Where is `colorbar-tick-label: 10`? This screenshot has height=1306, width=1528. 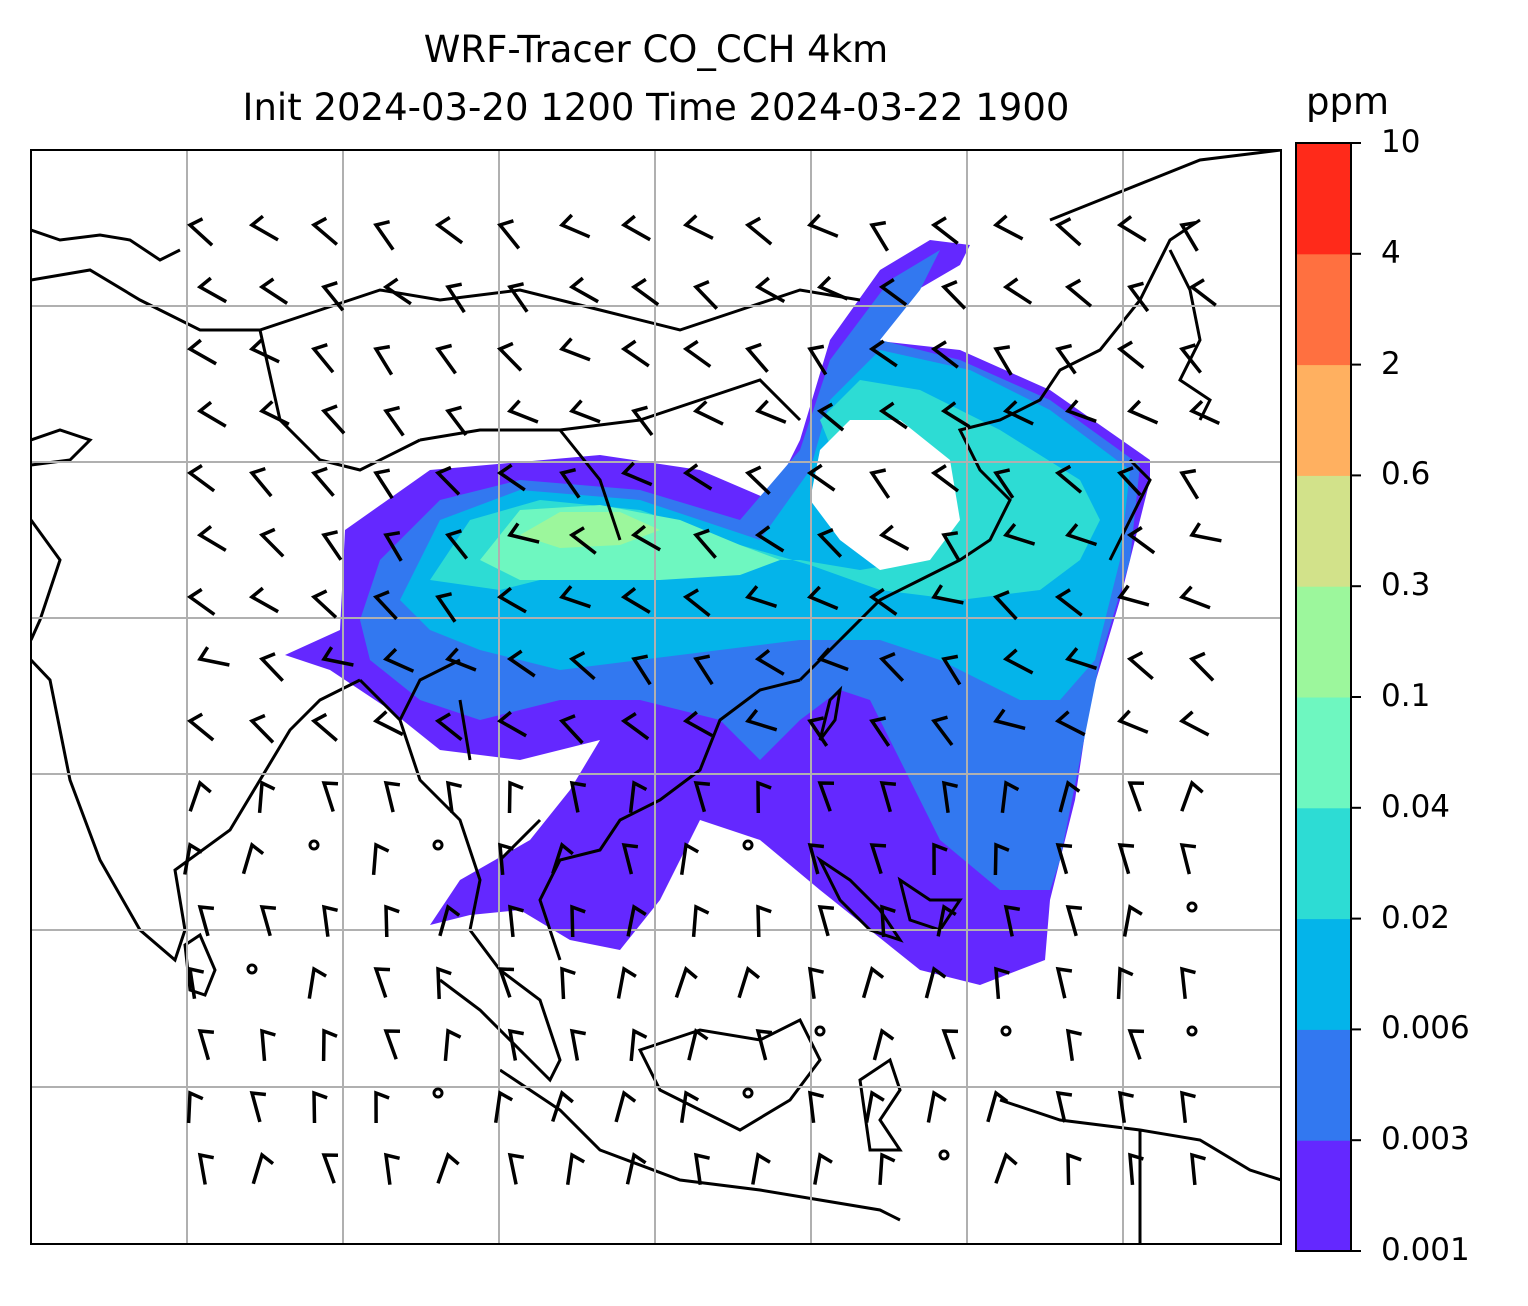 colorbar-tick-label: 10 is located at coordinates (1401, 142).